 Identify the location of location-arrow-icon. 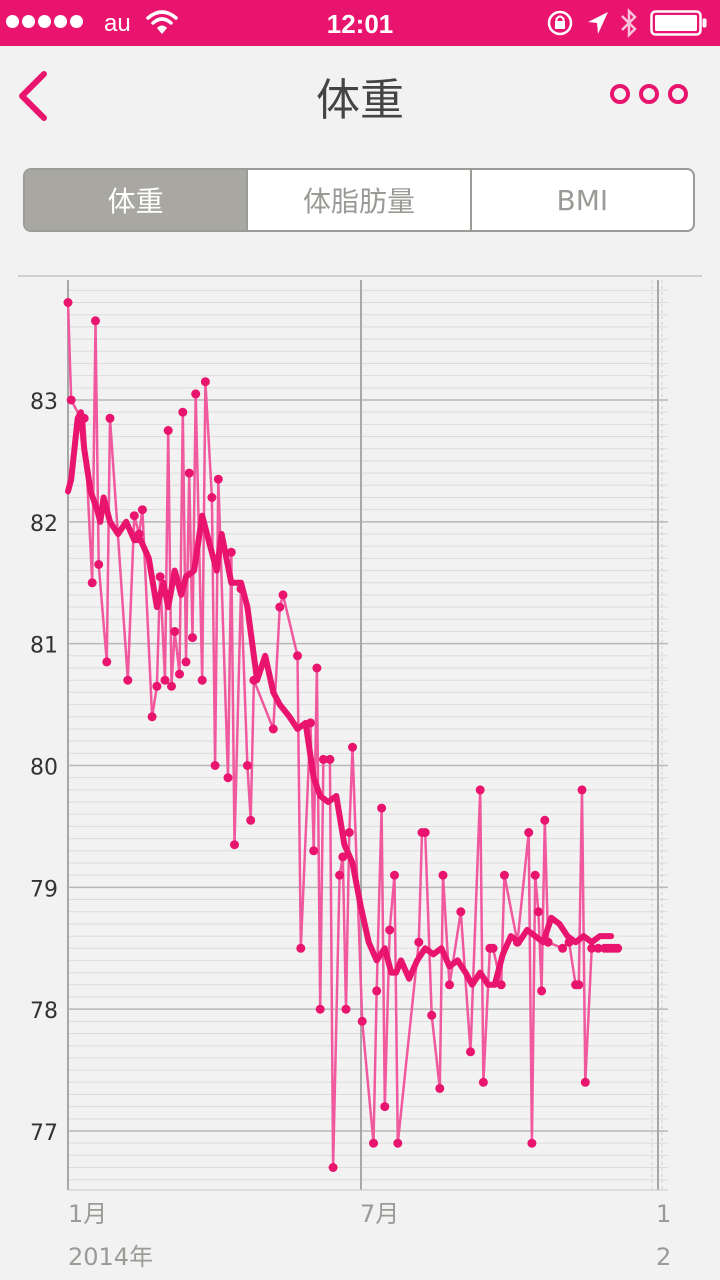
(598, 23).